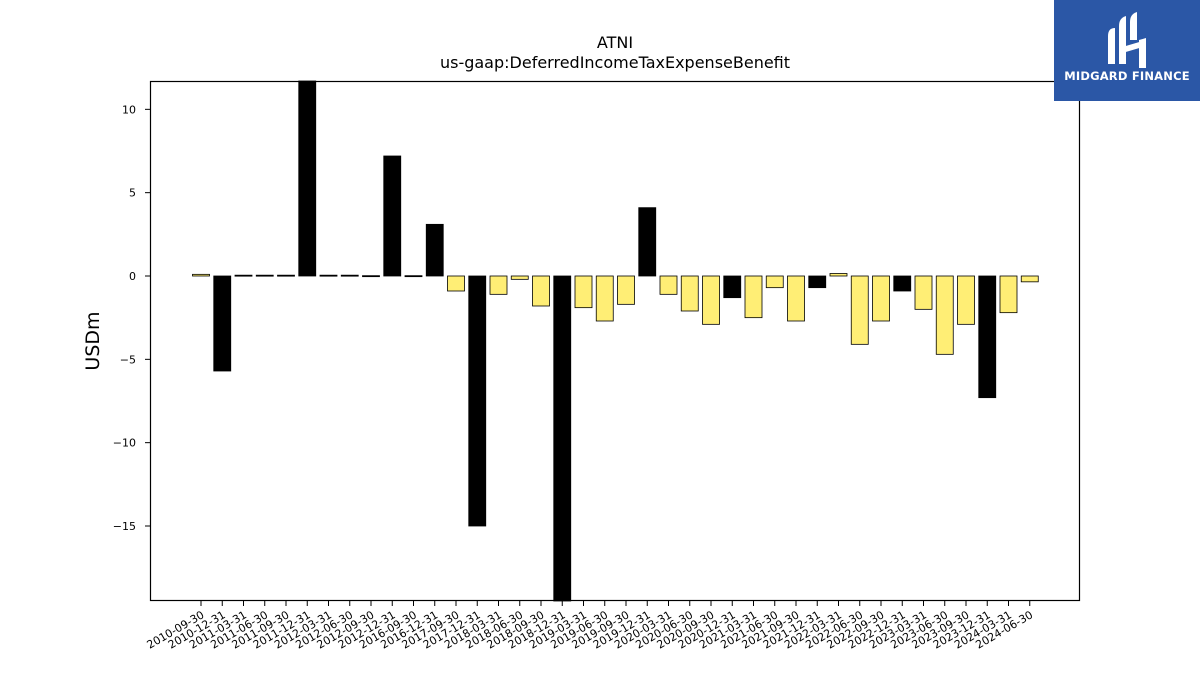 The width and height of the screenshot is (1200, 675). What do you see at coordinates (1127, 76) in the screenshot?
I see `logo-text: MIDGARD FINANCE` at bounding box center [1127, 76].